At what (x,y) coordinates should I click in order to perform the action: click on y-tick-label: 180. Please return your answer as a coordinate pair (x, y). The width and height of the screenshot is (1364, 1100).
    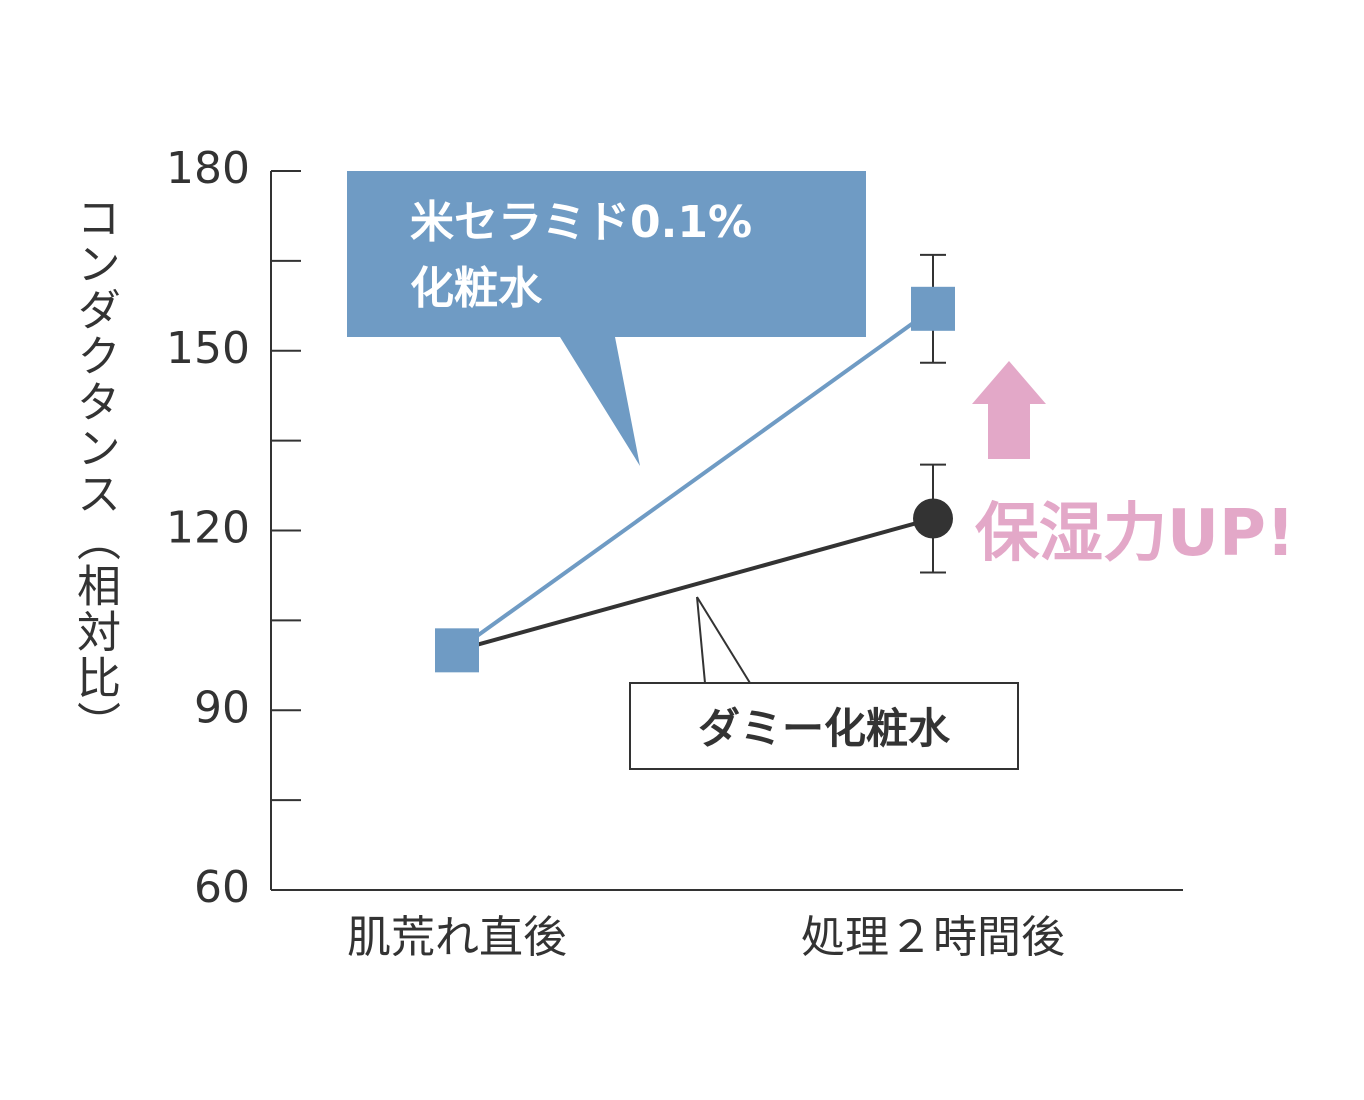
    Looking at the image, I should click on (208, 168).